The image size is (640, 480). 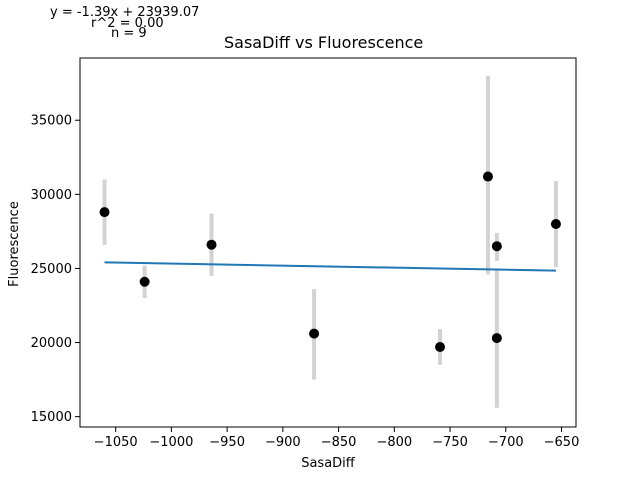 I want to click on regression-equation: y = -1.39x + 23939.07, so click(x=125, y=12).